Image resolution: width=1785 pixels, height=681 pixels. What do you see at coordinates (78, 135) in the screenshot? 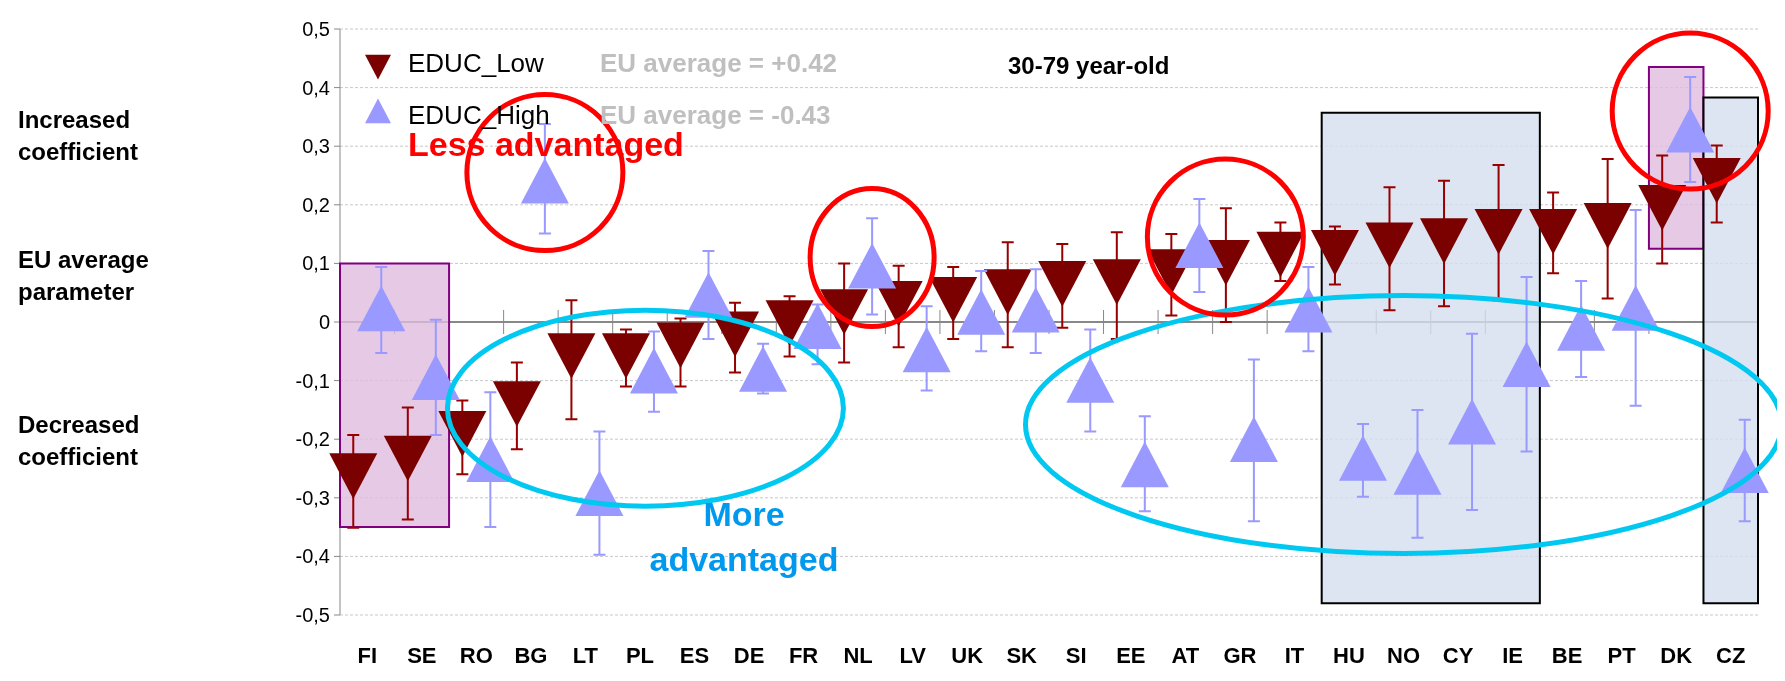
I see `text: Increased coefficient` at bounding box center [78, 135].